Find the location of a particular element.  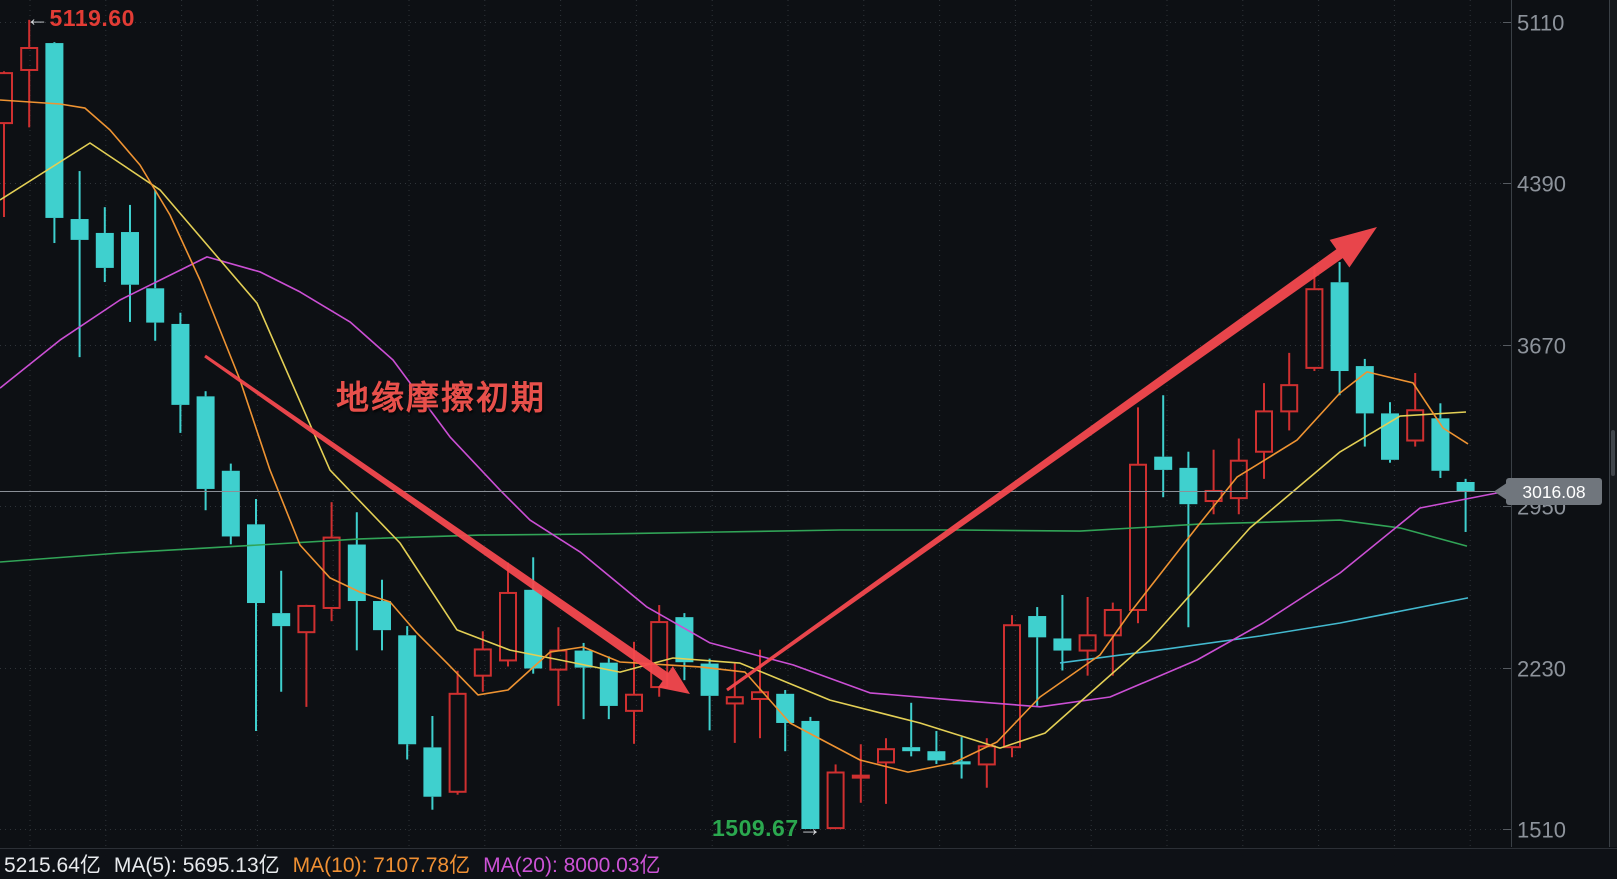

y-axis-label: 3670 is located at coordinates (1541, 346).